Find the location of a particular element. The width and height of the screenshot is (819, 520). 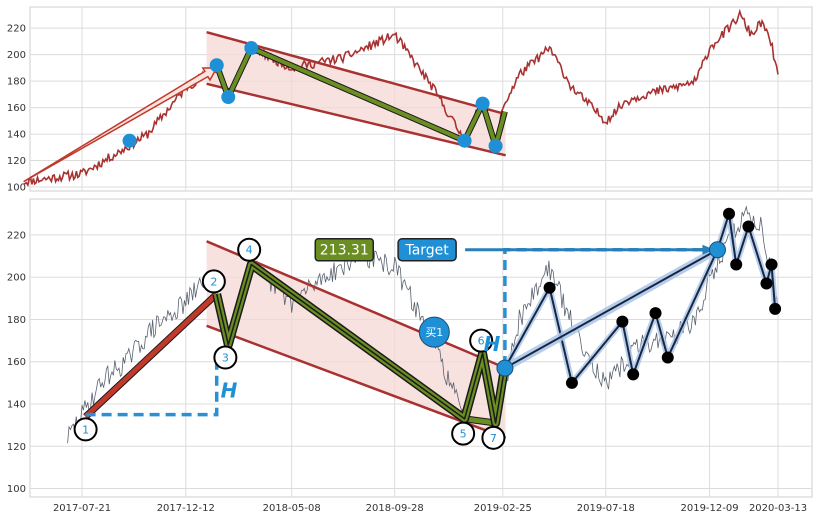

target-marker is located at coordinates (717, 250).